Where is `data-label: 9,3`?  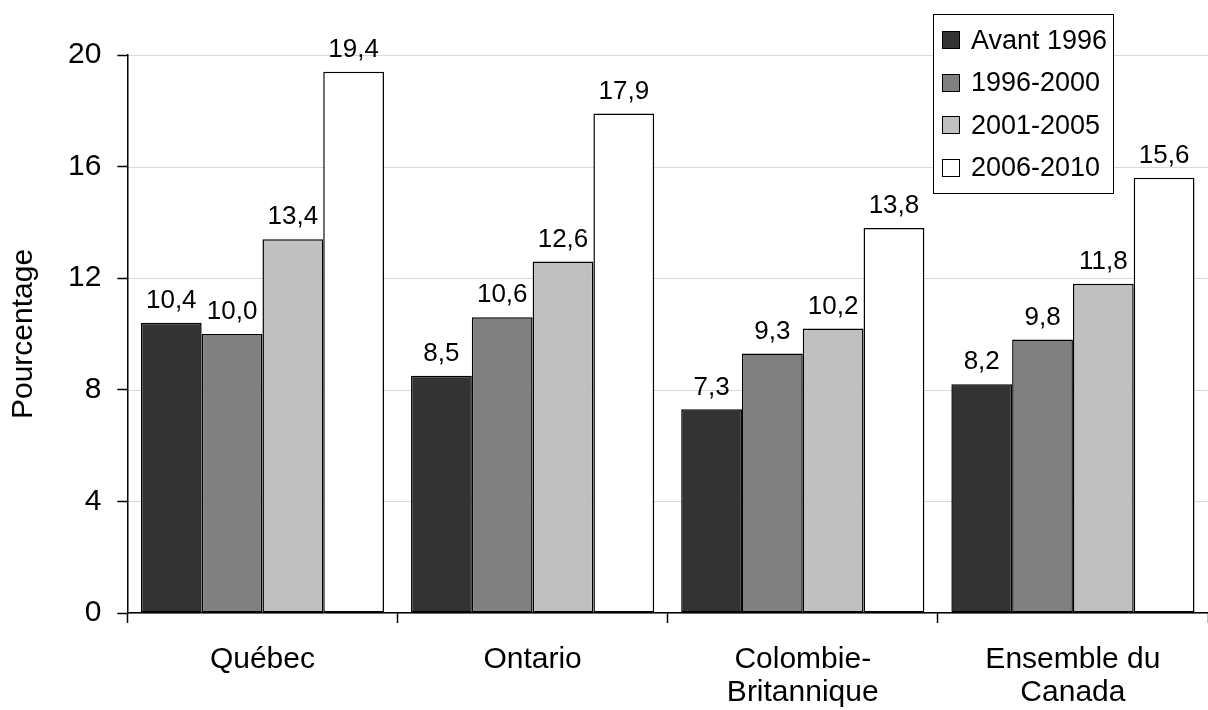
data-label: 9,3 is located at coordinates (772, 329).